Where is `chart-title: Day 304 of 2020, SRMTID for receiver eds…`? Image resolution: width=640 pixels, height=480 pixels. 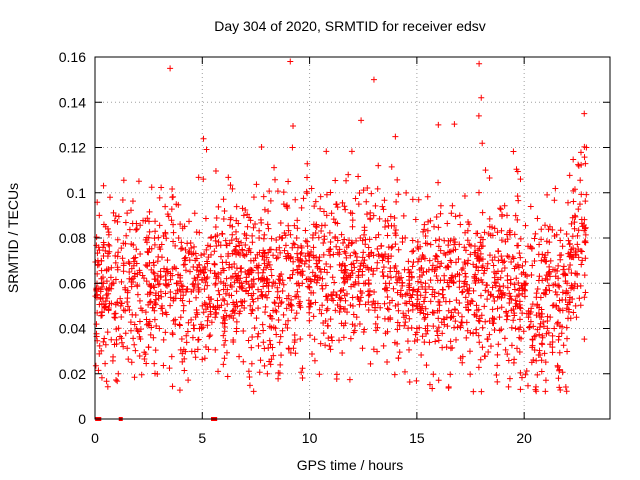
chart-title: Day 304 of 2020, SRMTID for receiver eds… is located at coordinates (350, 26).